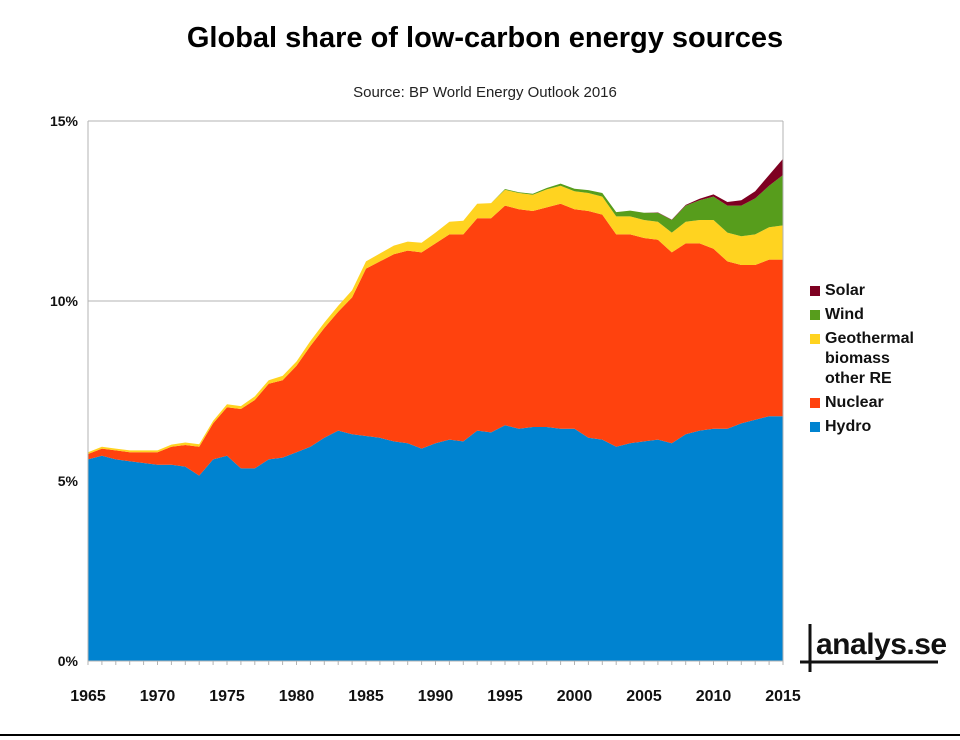  I want to click on x-tick-label: 2010, so click(714, 696).